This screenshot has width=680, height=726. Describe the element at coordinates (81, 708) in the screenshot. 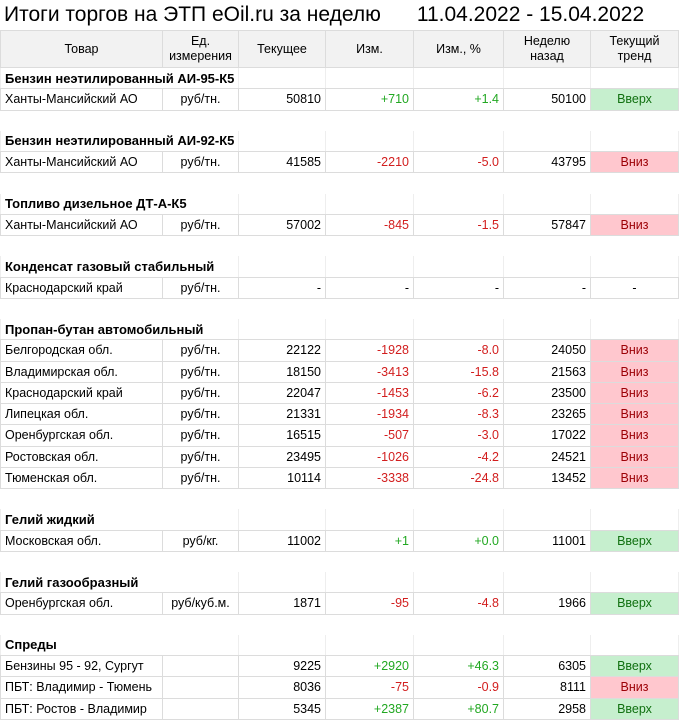

I see `region-cell: ПБТ: Ростов - Владимир` at that location.